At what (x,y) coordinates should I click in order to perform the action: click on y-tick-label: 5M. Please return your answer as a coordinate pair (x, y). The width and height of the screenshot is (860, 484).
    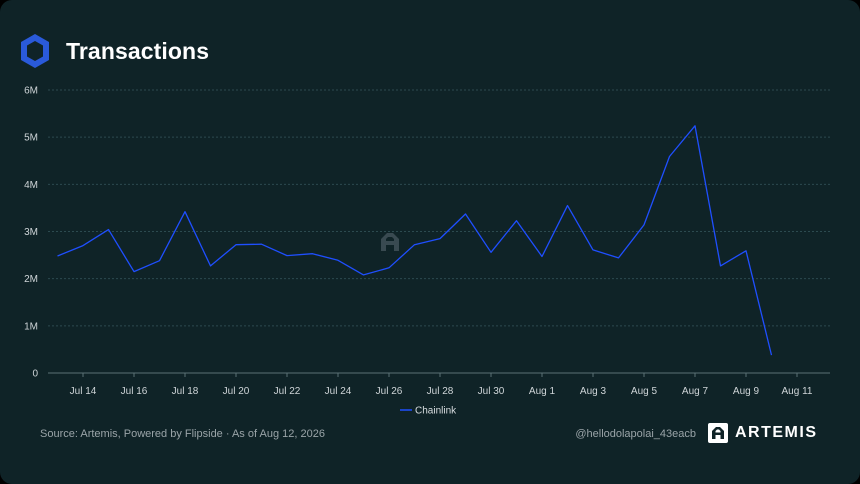
    Looking at the image, I should click on (31, 138).